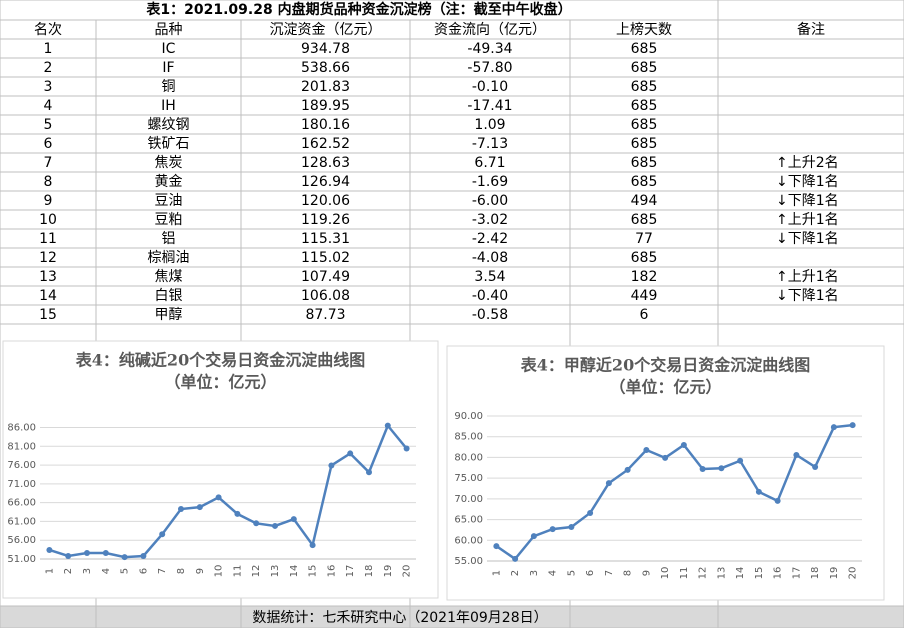 This screenshot has width=904, height=628. I want to click on table-cell: 焦炭, so click(169, 163).